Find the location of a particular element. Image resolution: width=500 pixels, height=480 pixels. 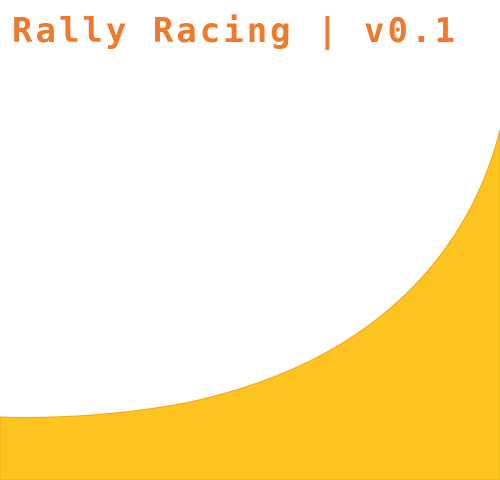

game-title: Rally Racing | v0.1 is located at coordinates (235, 31).